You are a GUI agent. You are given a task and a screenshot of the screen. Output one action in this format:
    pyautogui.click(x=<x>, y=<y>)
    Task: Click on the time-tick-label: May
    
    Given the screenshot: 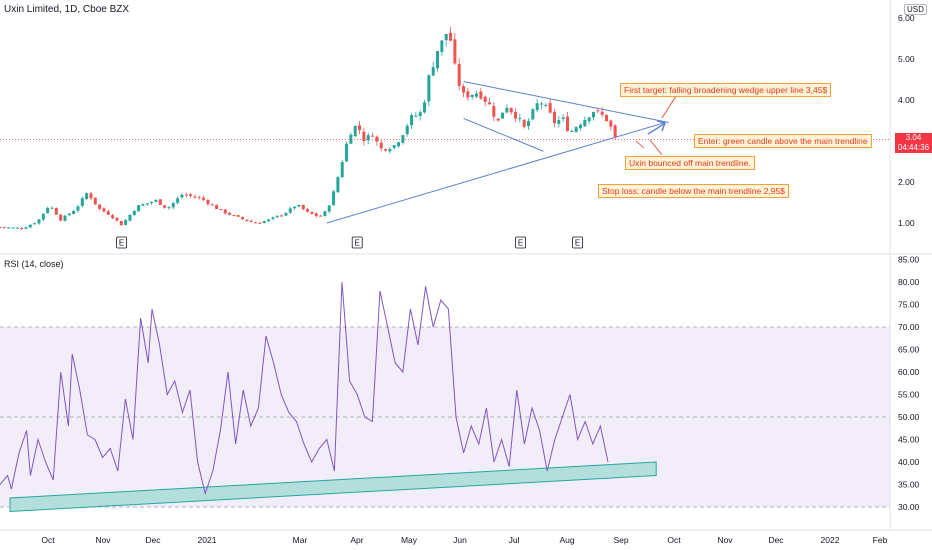 What is the action you would take?
    pyautogui.click(x=409, y=540)
    